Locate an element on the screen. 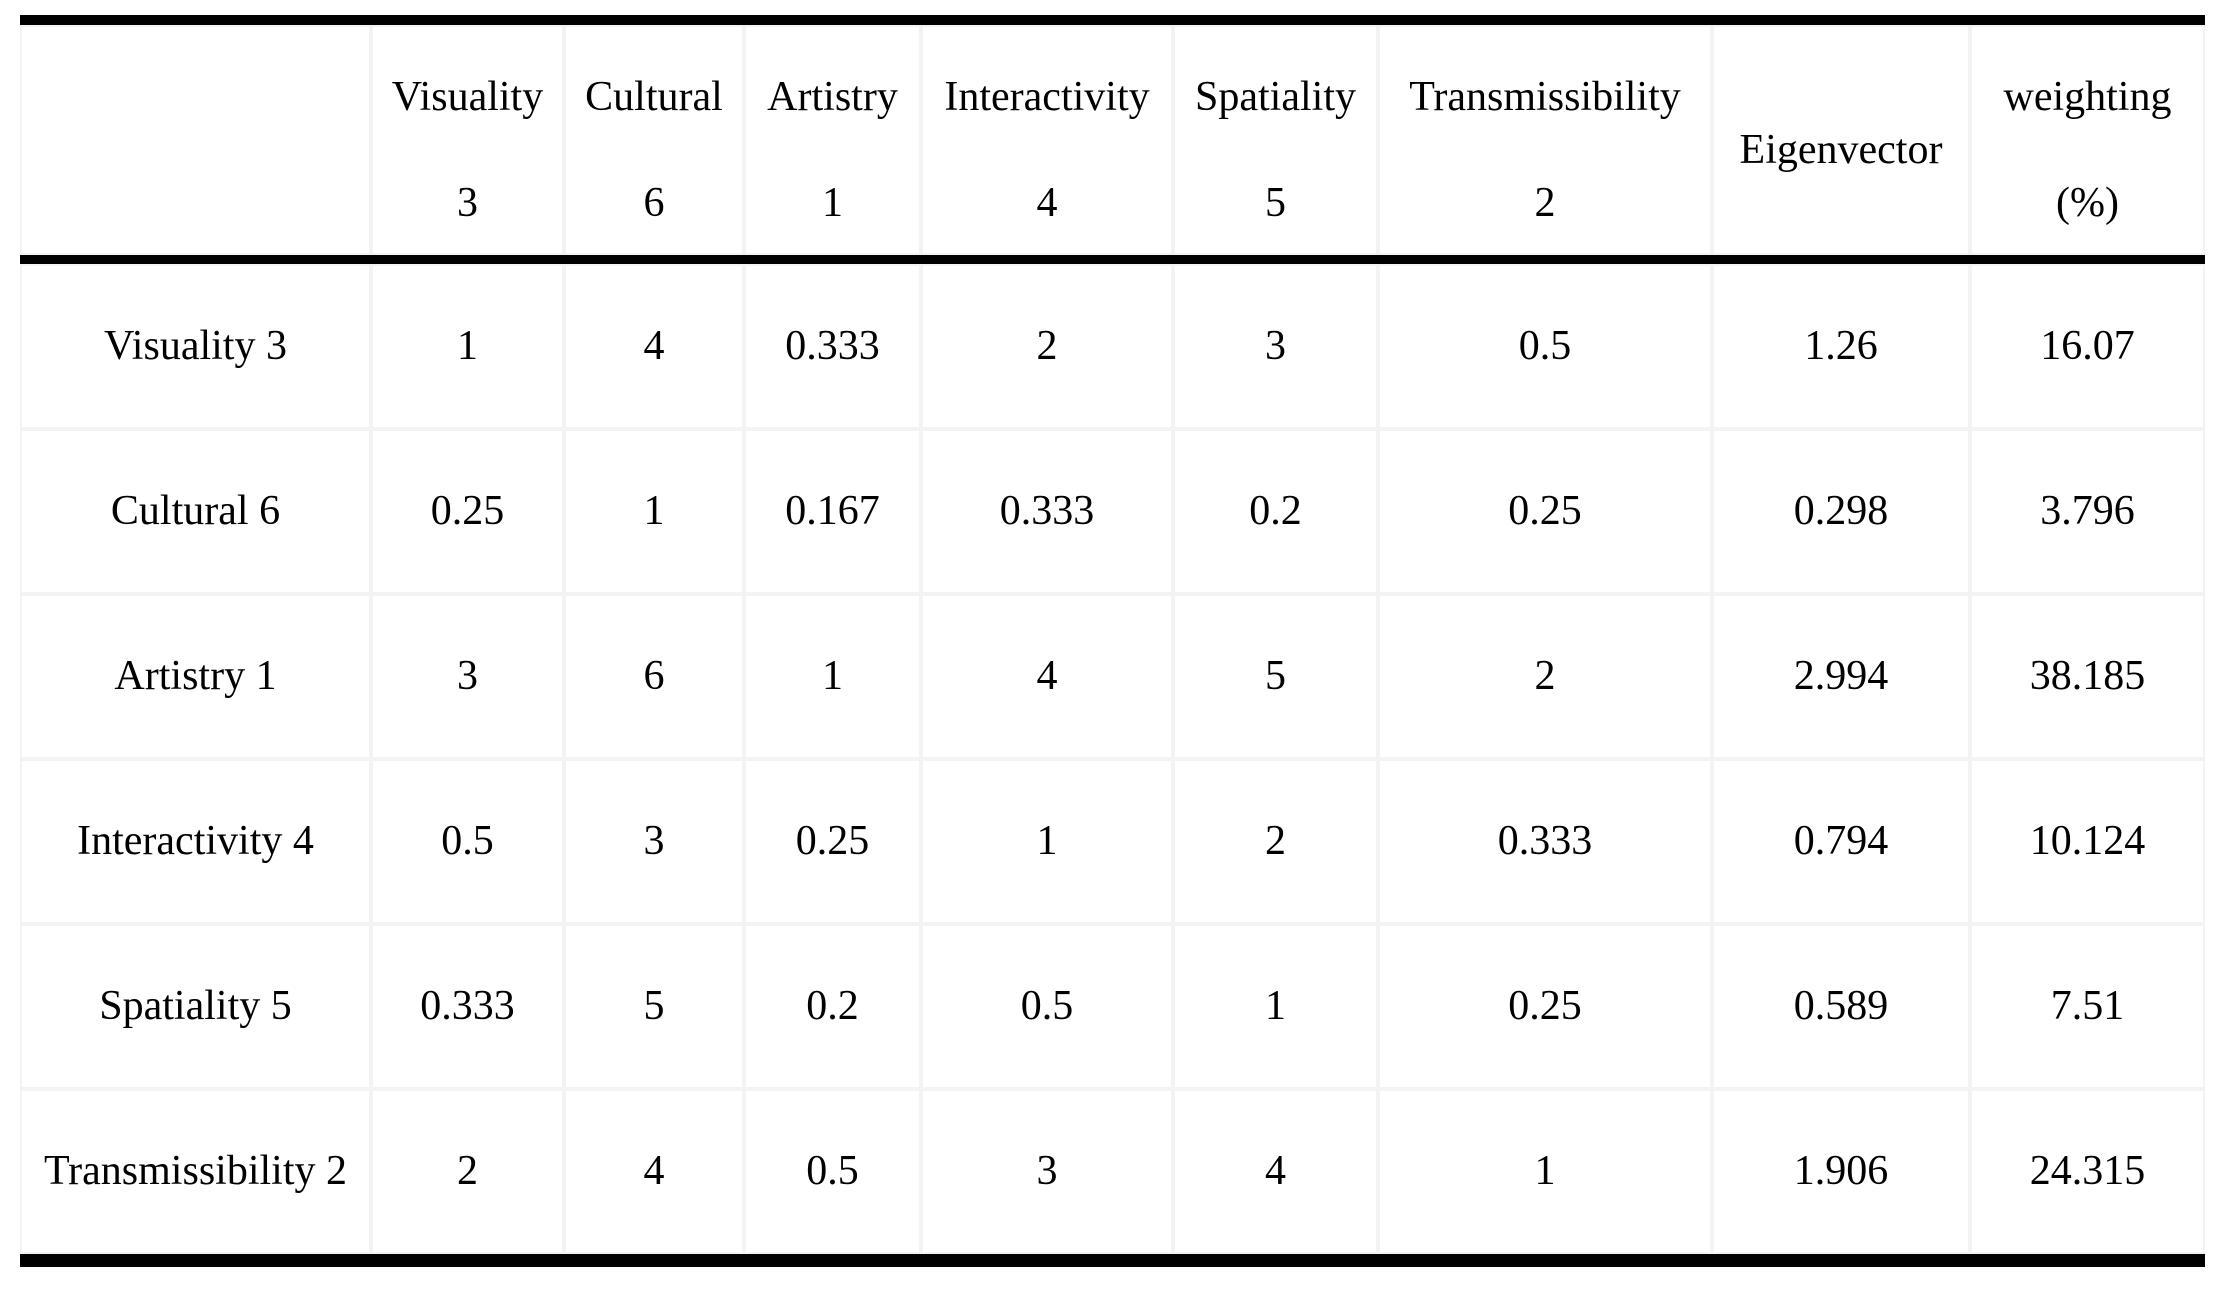  col-header-artistry: Artistry 1 is located at coordinates (832, 140).